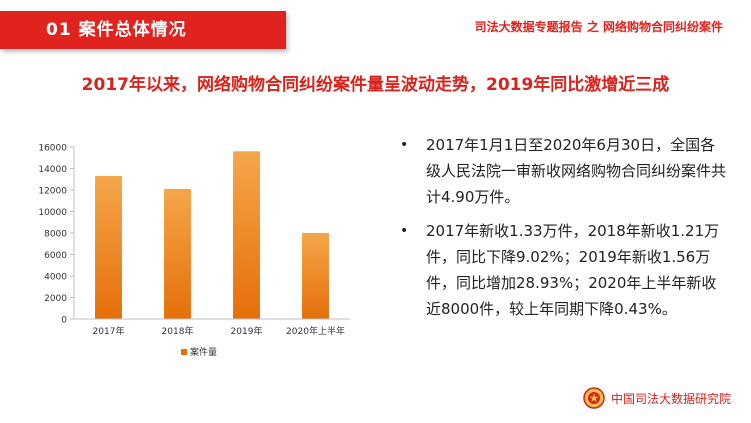 Image resolution: width=751 pixels, height=423 pixels. I want to click on bars, so click(212, 235).